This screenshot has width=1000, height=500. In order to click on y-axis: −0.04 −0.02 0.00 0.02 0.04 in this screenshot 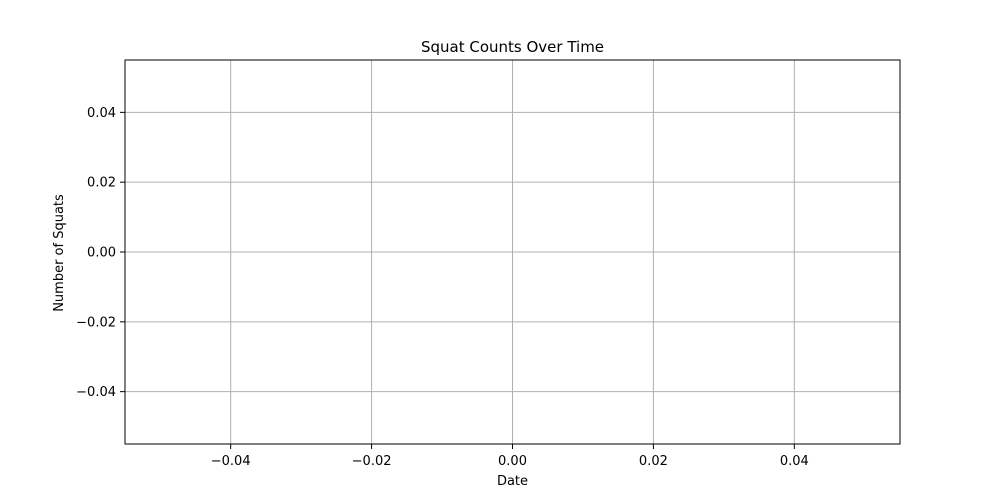, I will do `click(100, 253)`.